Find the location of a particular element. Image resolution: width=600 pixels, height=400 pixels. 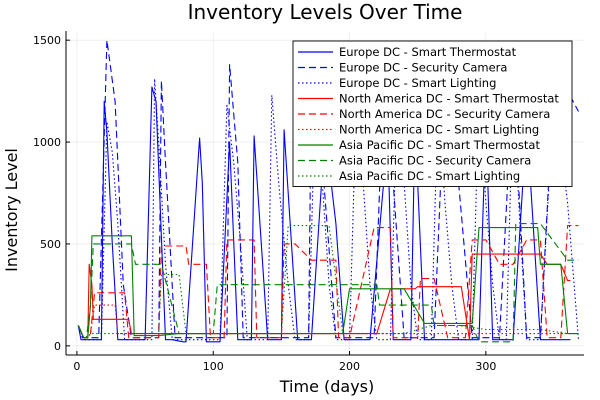

x-tick-label: 200 is located at coordinates (349, 366).